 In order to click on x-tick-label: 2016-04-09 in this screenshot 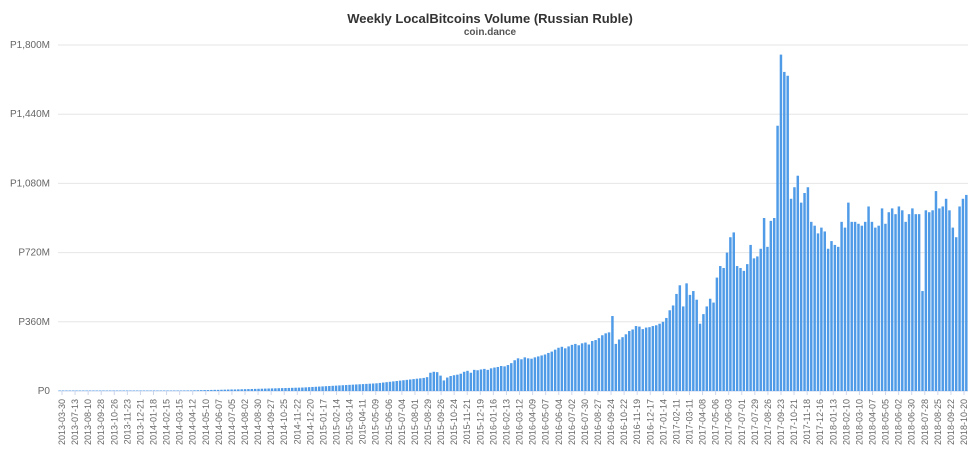, I will do `click(533, 422)`.